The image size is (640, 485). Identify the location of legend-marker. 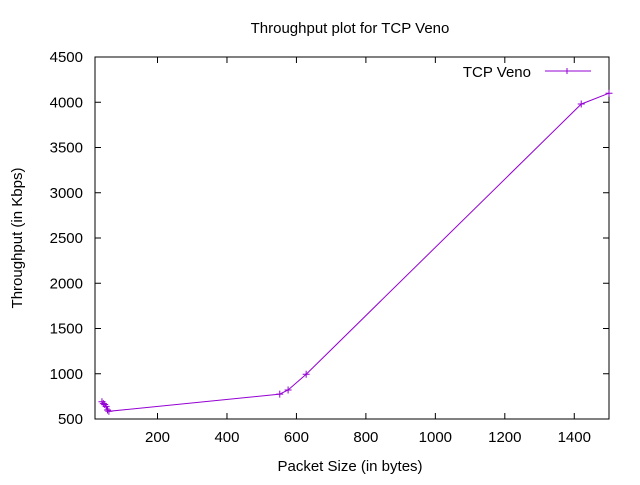
(567, 71).